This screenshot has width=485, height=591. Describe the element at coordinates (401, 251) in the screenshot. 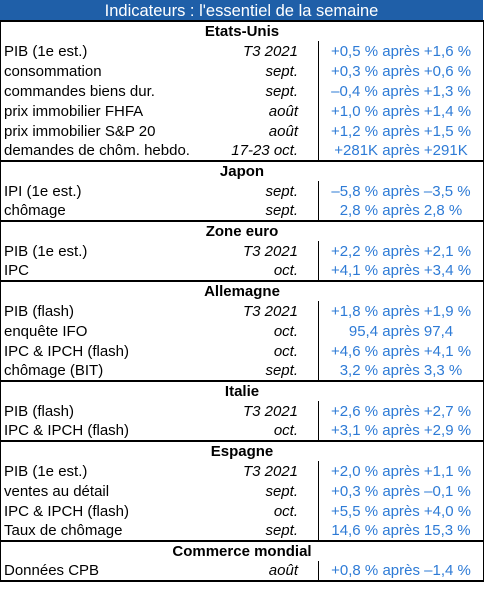

I see `indicator-value: +2,2 % après +2,1 %` at that location.